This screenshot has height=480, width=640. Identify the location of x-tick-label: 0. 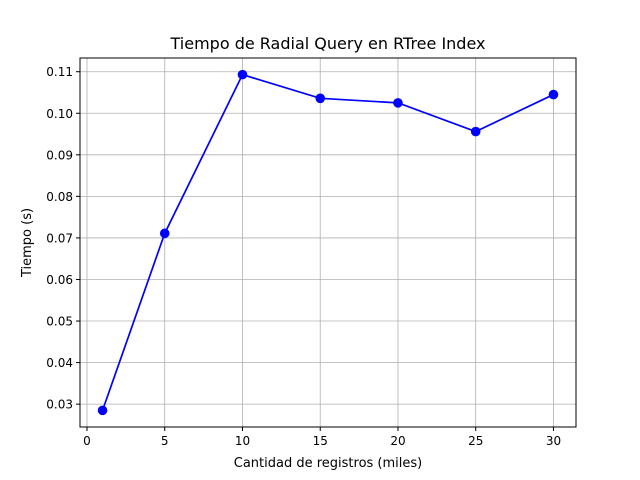
(87, 441).